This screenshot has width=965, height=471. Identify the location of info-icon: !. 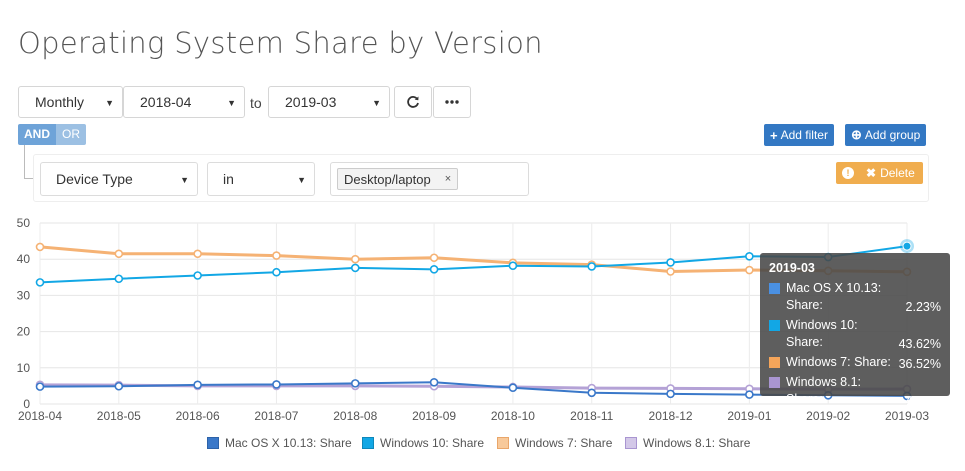
(848, 173).